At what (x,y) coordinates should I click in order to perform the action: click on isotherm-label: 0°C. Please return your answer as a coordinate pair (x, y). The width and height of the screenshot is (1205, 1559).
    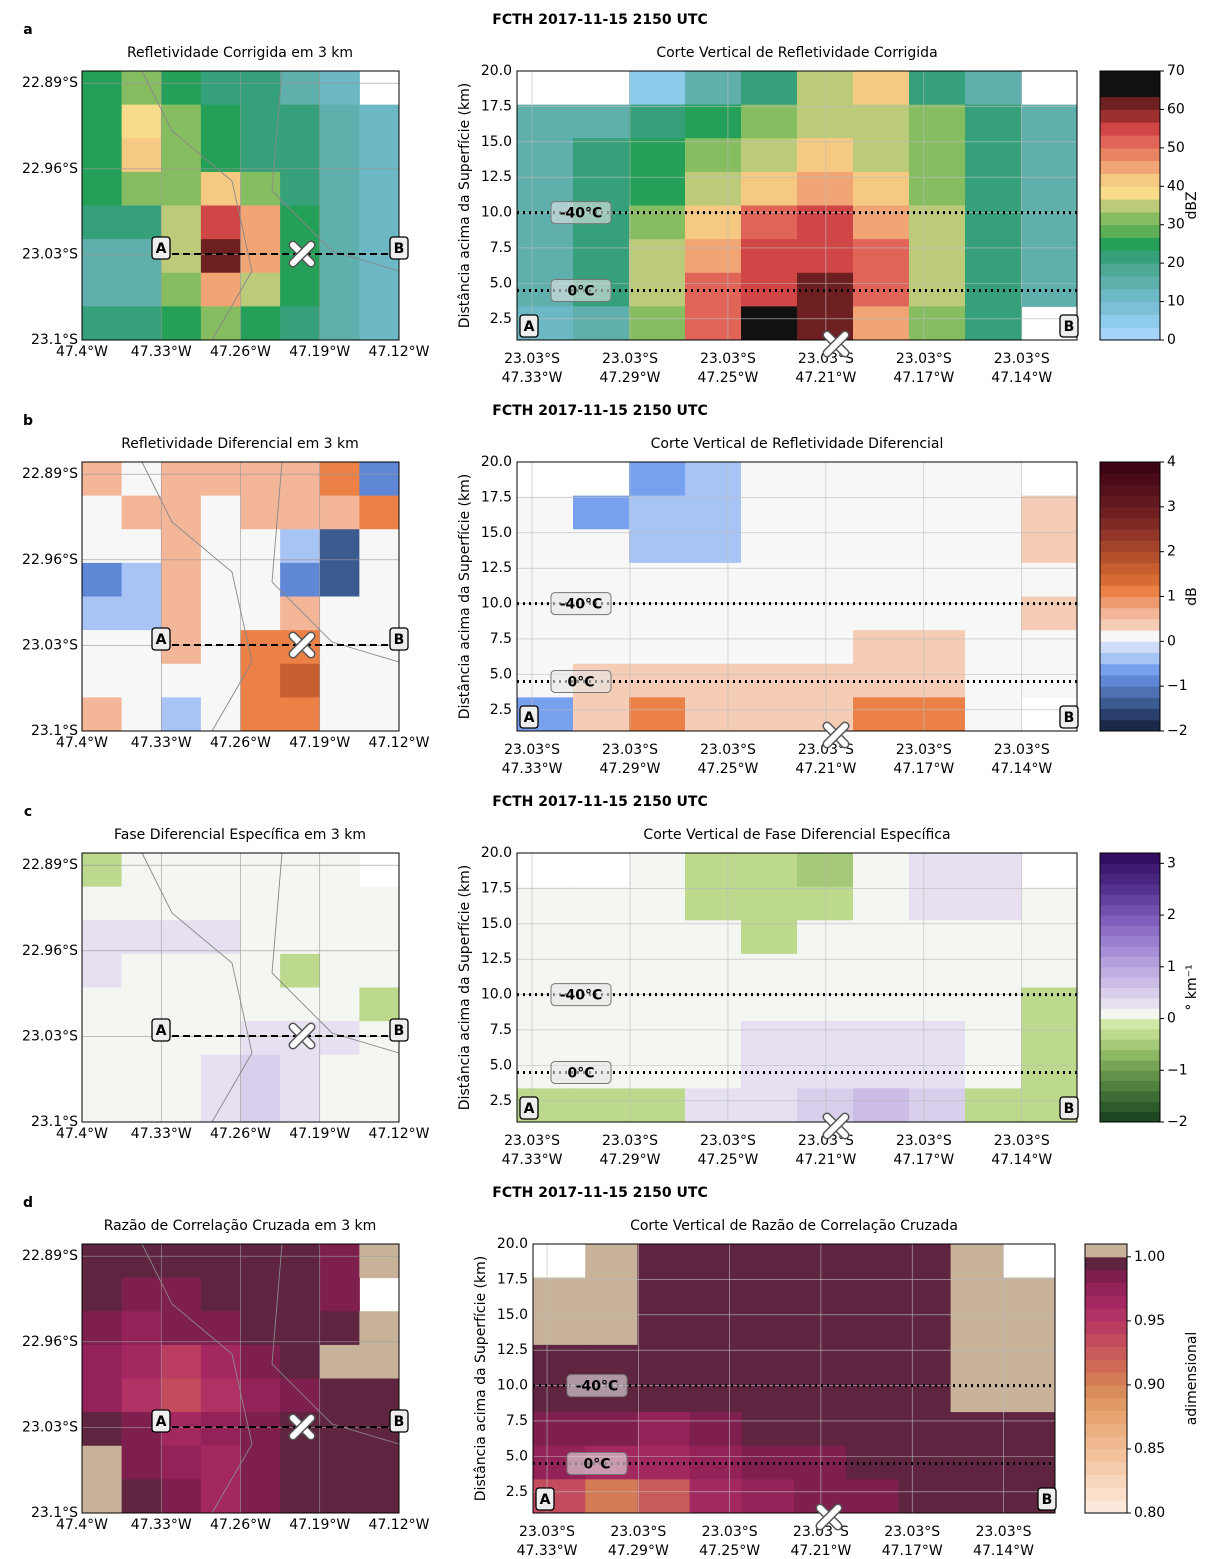
    Looking at the image, I should click on (580, 682).